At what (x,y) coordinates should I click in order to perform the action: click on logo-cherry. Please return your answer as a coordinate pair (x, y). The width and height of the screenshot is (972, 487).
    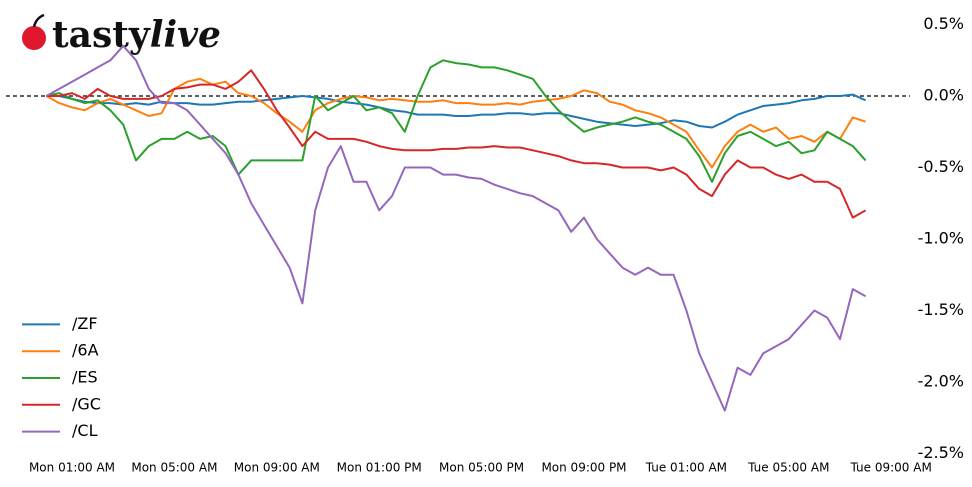
    Looking at the image, I should click on (34, 38).